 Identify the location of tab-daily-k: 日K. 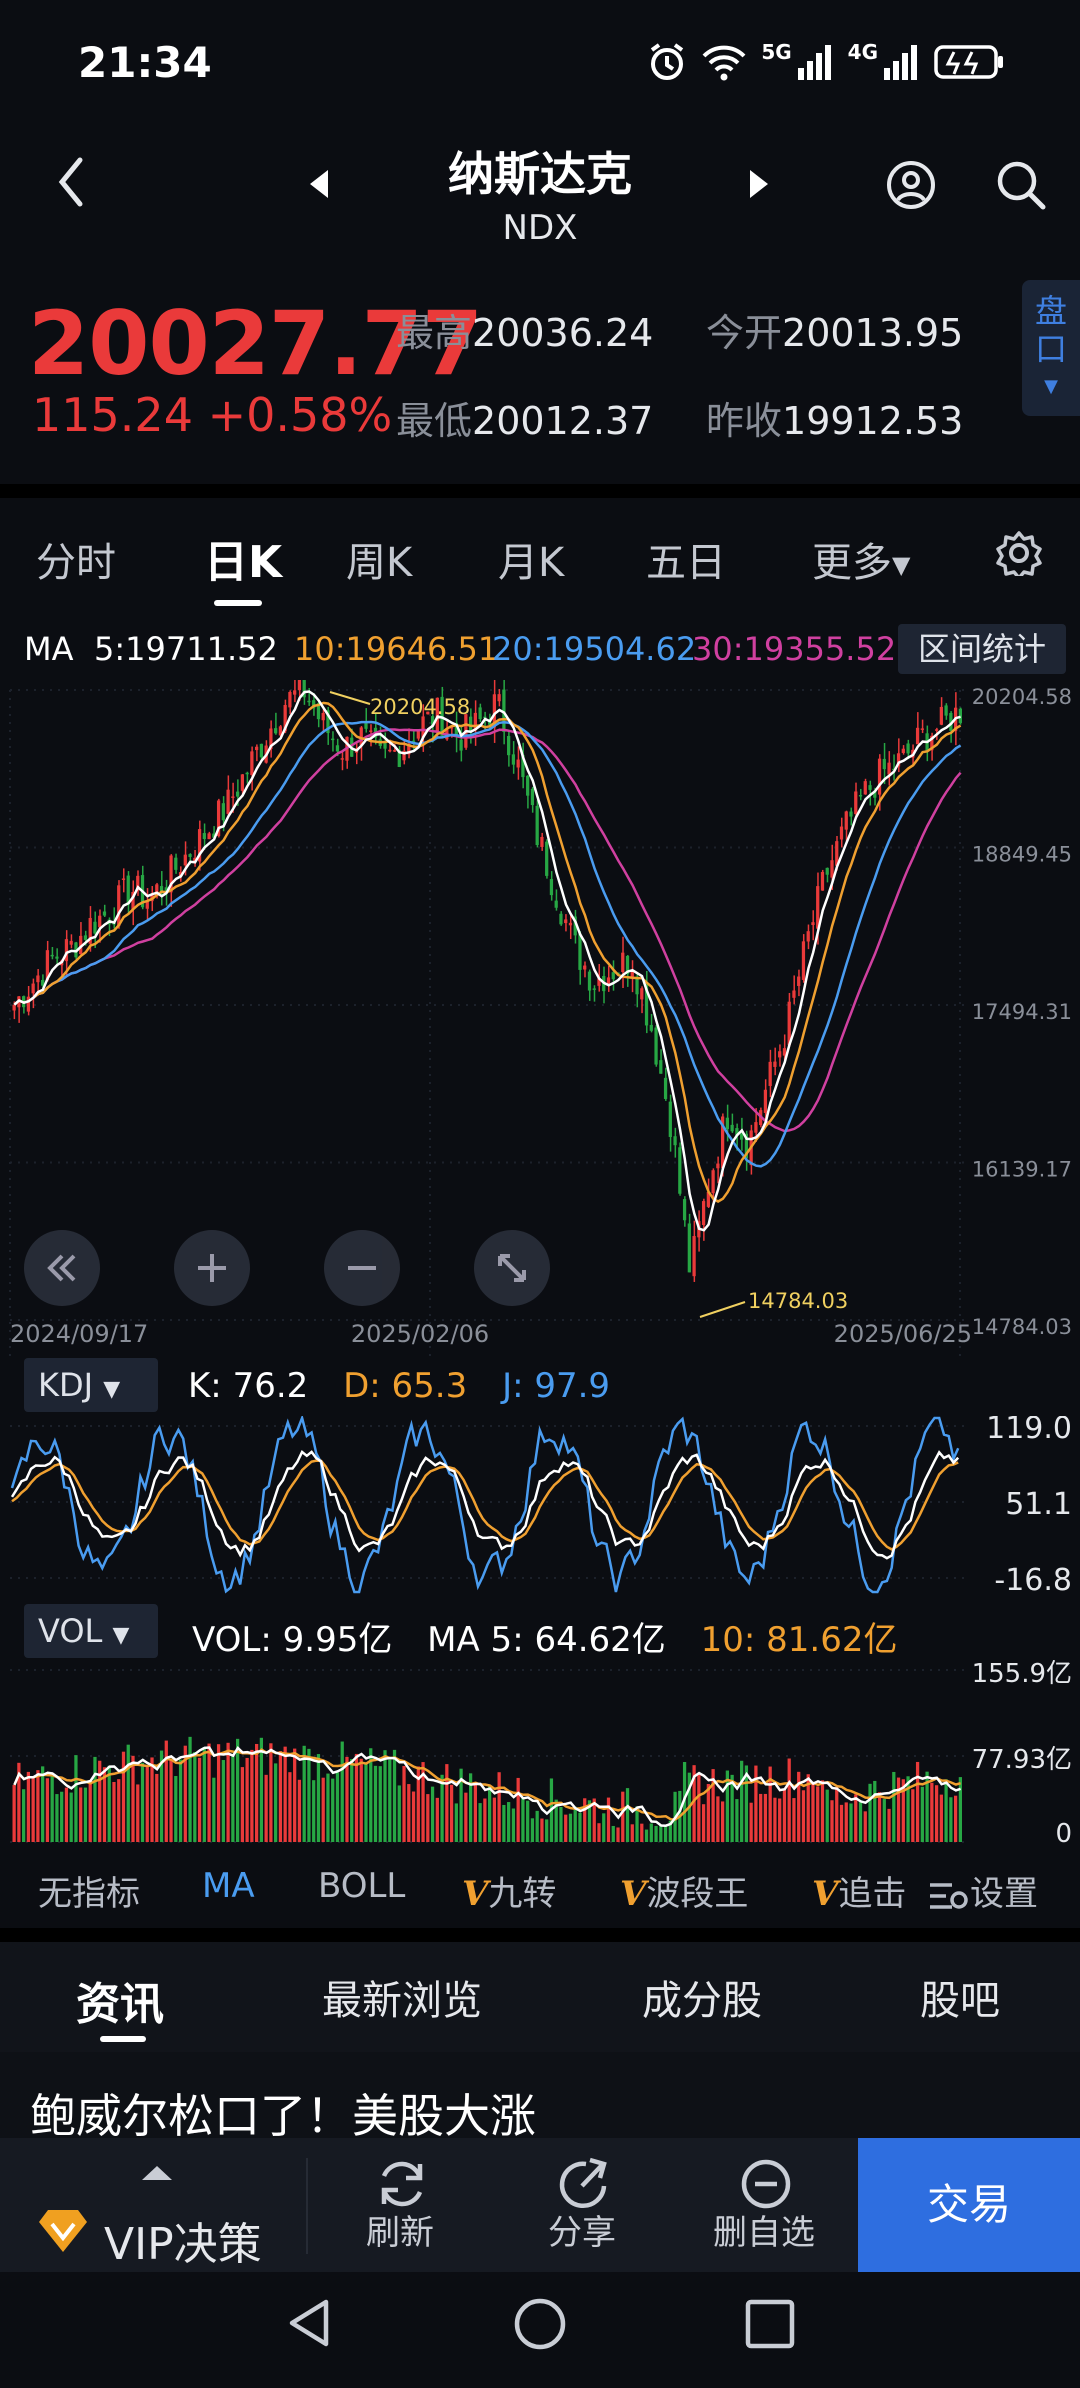
(243, 562).